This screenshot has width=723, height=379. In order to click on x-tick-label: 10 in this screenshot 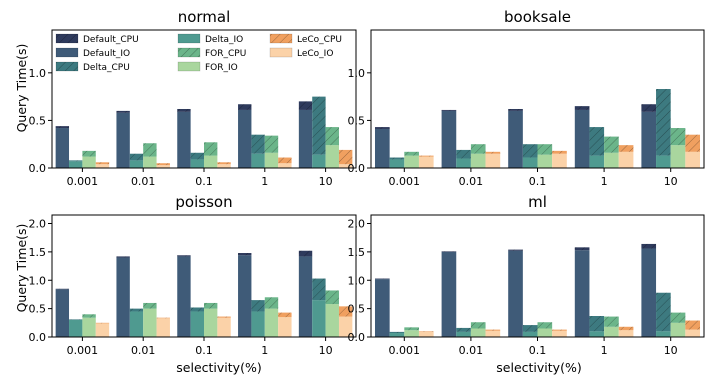, I will do `click(671, 350)`.